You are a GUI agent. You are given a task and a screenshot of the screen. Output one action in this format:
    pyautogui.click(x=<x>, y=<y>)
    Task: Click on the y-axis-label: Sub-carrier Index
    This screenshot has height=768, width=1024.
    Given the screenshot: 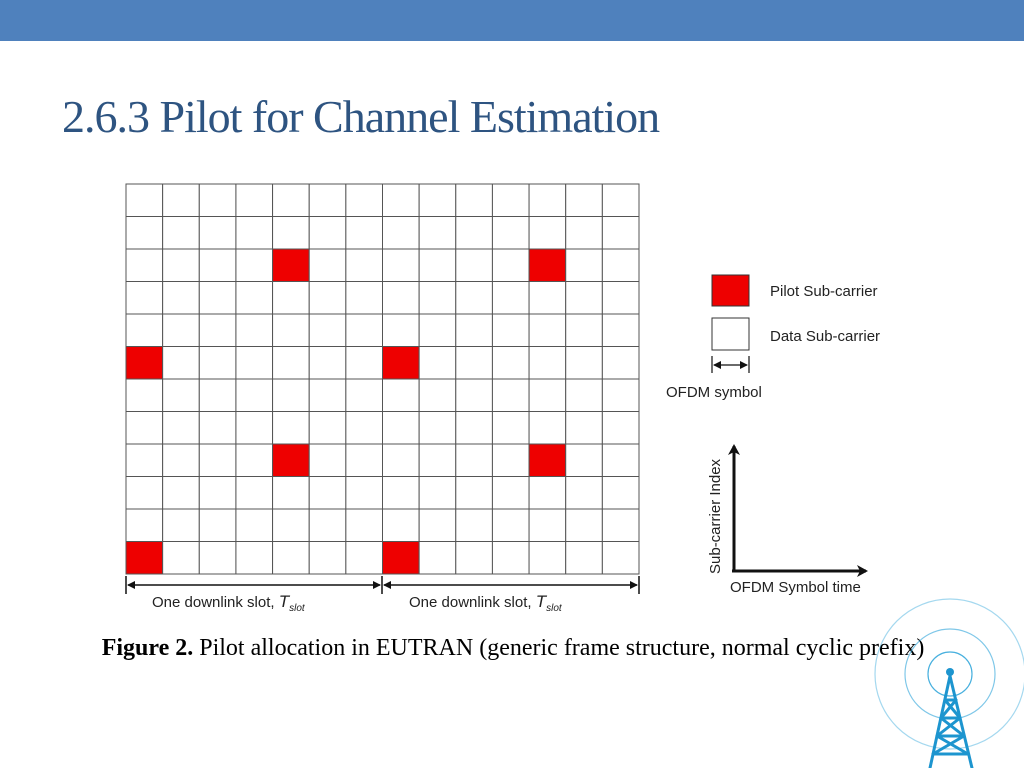 What is the action you would take?
    pyautogui.click(x=715, y=516)
    